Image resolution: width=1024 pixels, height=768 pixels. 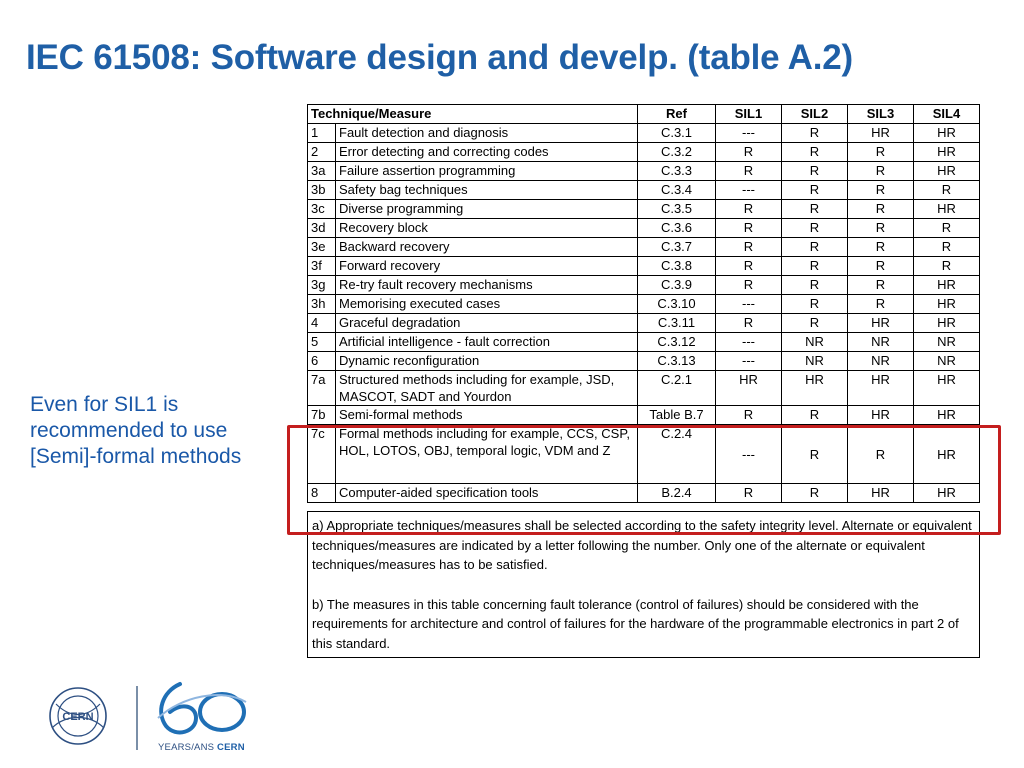 I want to click on row-number: 7a, so click(x=321, y=388).